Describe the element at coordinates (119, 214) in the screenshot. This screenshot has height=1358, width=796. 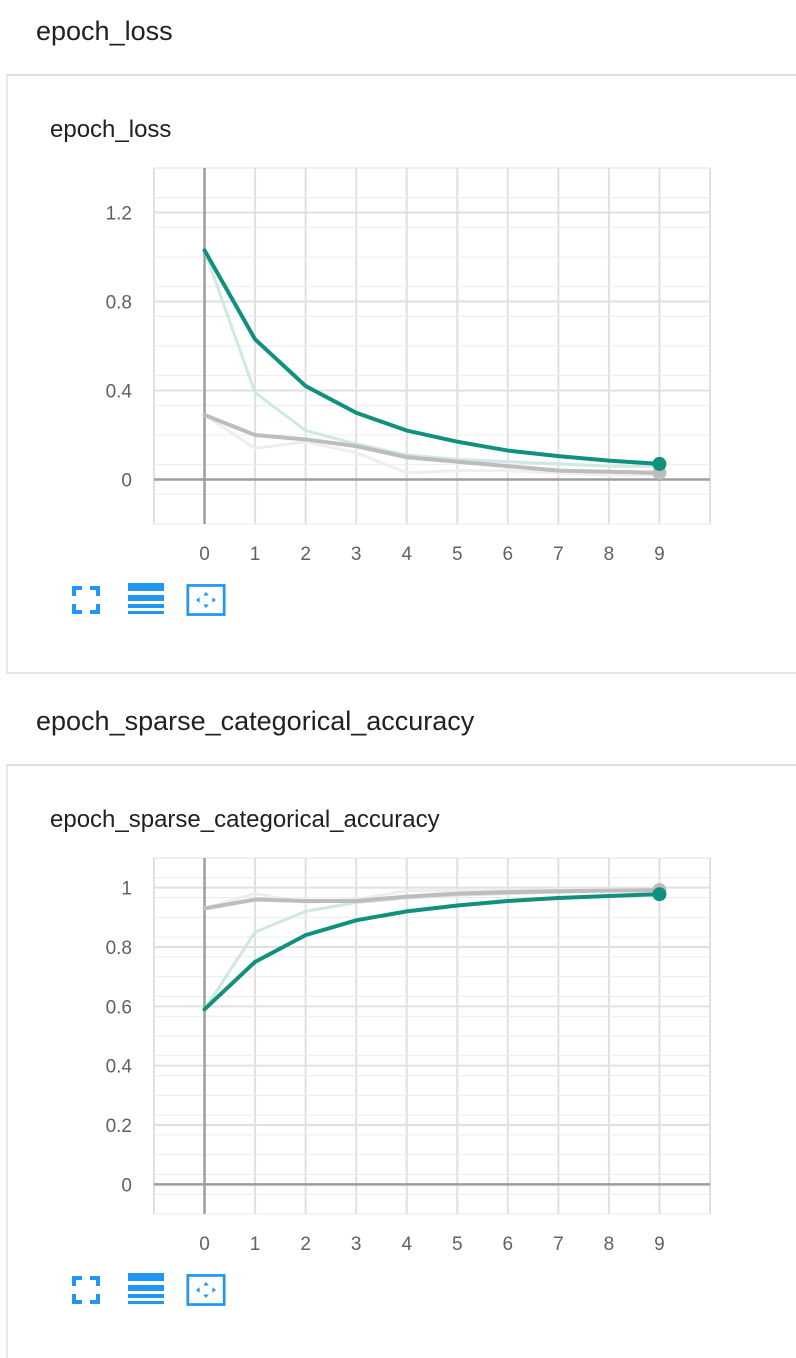
I see `y-tick-label: 1.2` at that location.